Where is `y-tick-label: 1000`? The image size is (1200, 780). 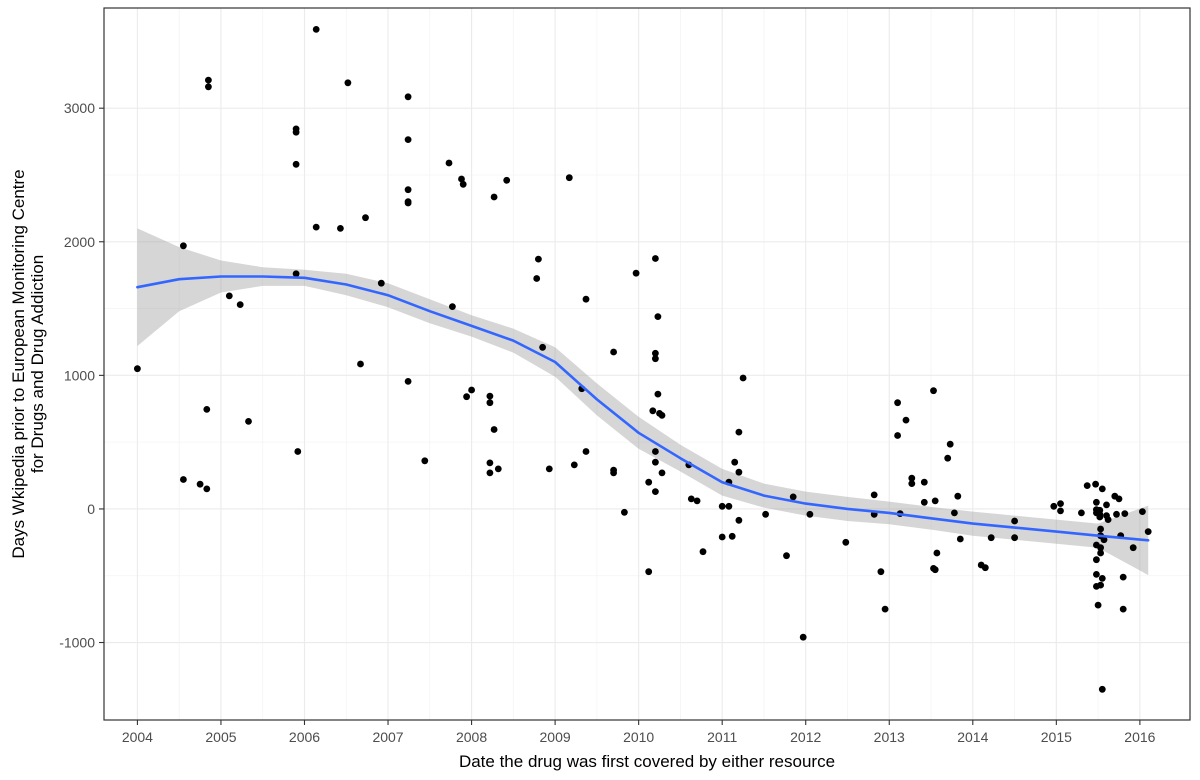 y-tick-label: 1000 is located at coordinates (79, 375).